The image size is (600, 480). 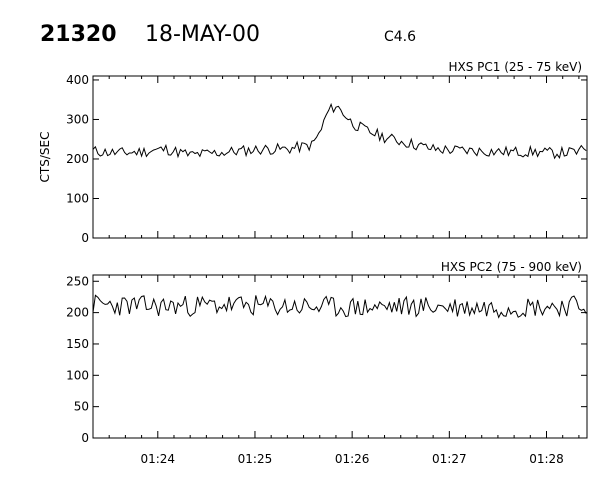 What do you see at coordinates (77, 119) in the screenshot?
I see `y-tick-label: 300` at bounding box center [77, 119].